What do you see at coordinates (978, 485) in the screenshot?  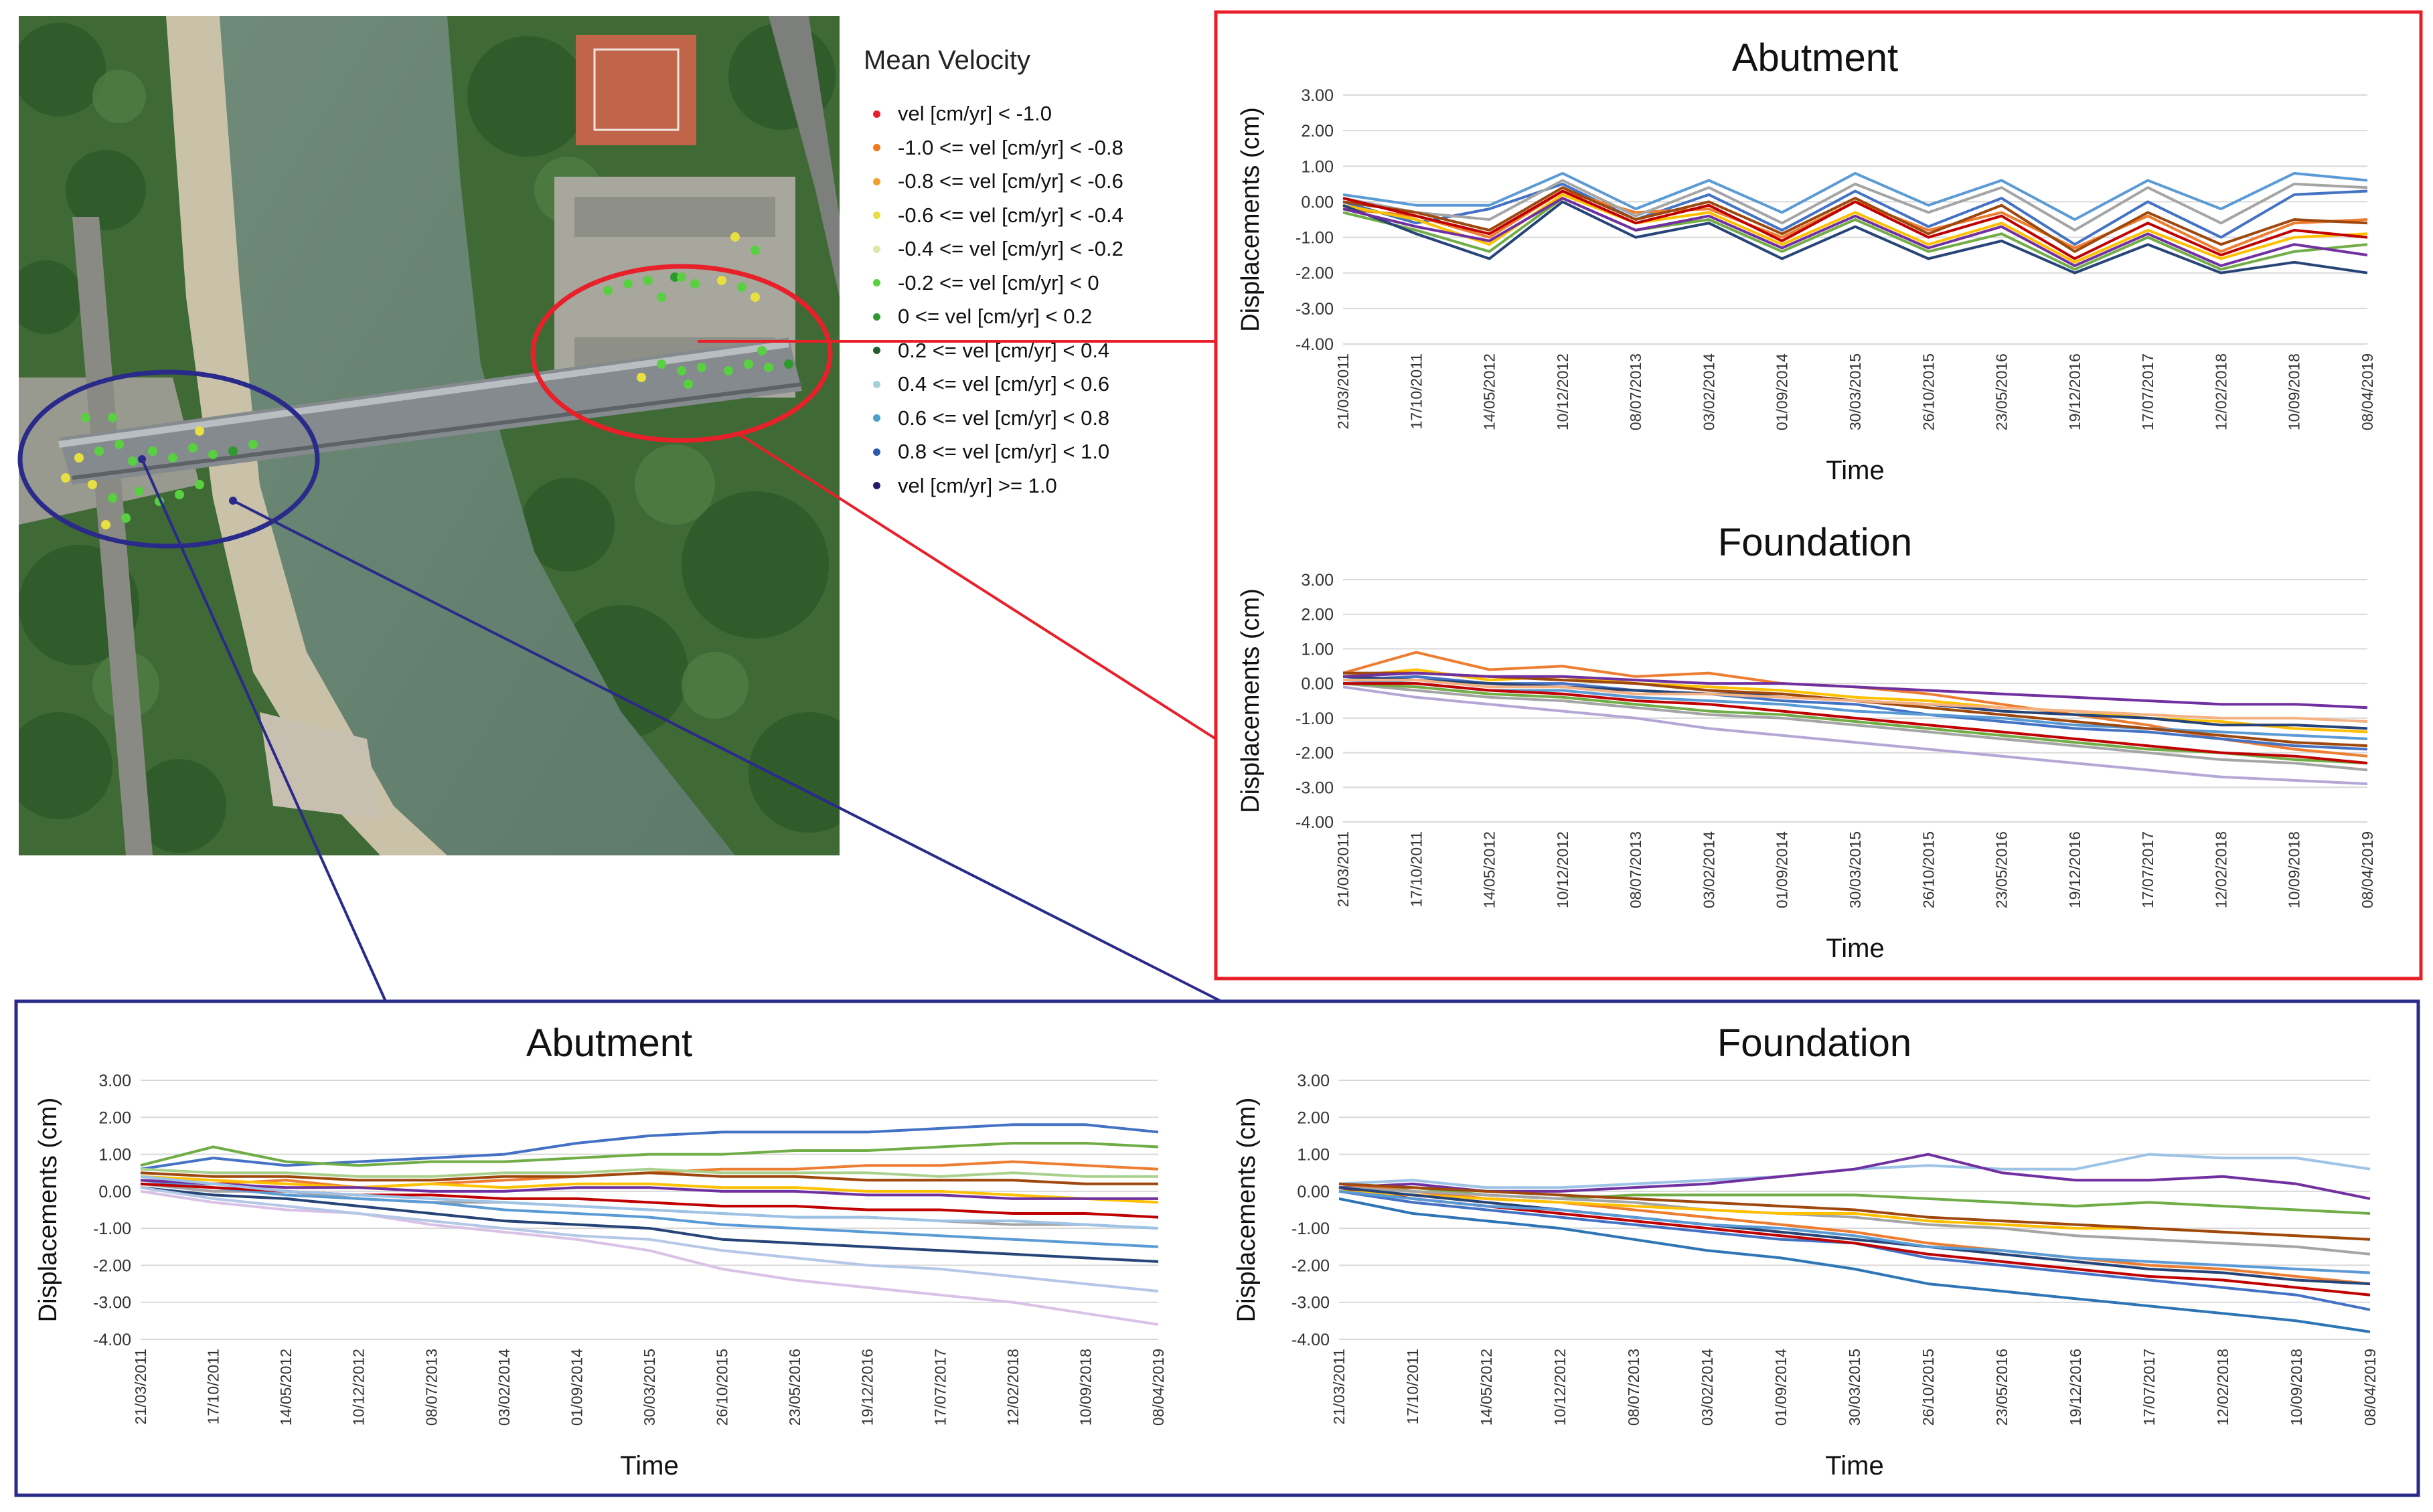 I see `legend-label: vel [cm/yr] >= 1.0` at bounding box center [978, 485].